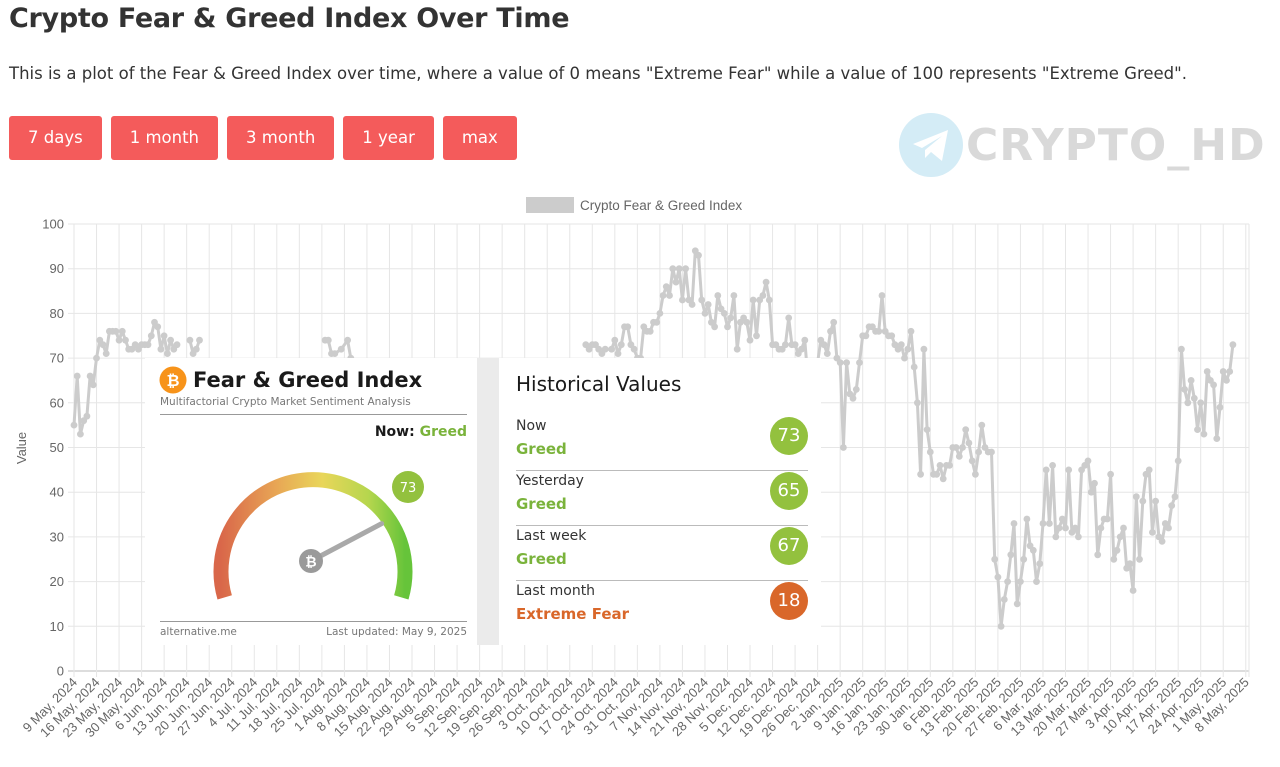 This screenshot has width=1280, height=767. What do you see at coordinates (789, 436) in the screenshot?
I see `historical-badge: 73` at bounding box center [789, 436].